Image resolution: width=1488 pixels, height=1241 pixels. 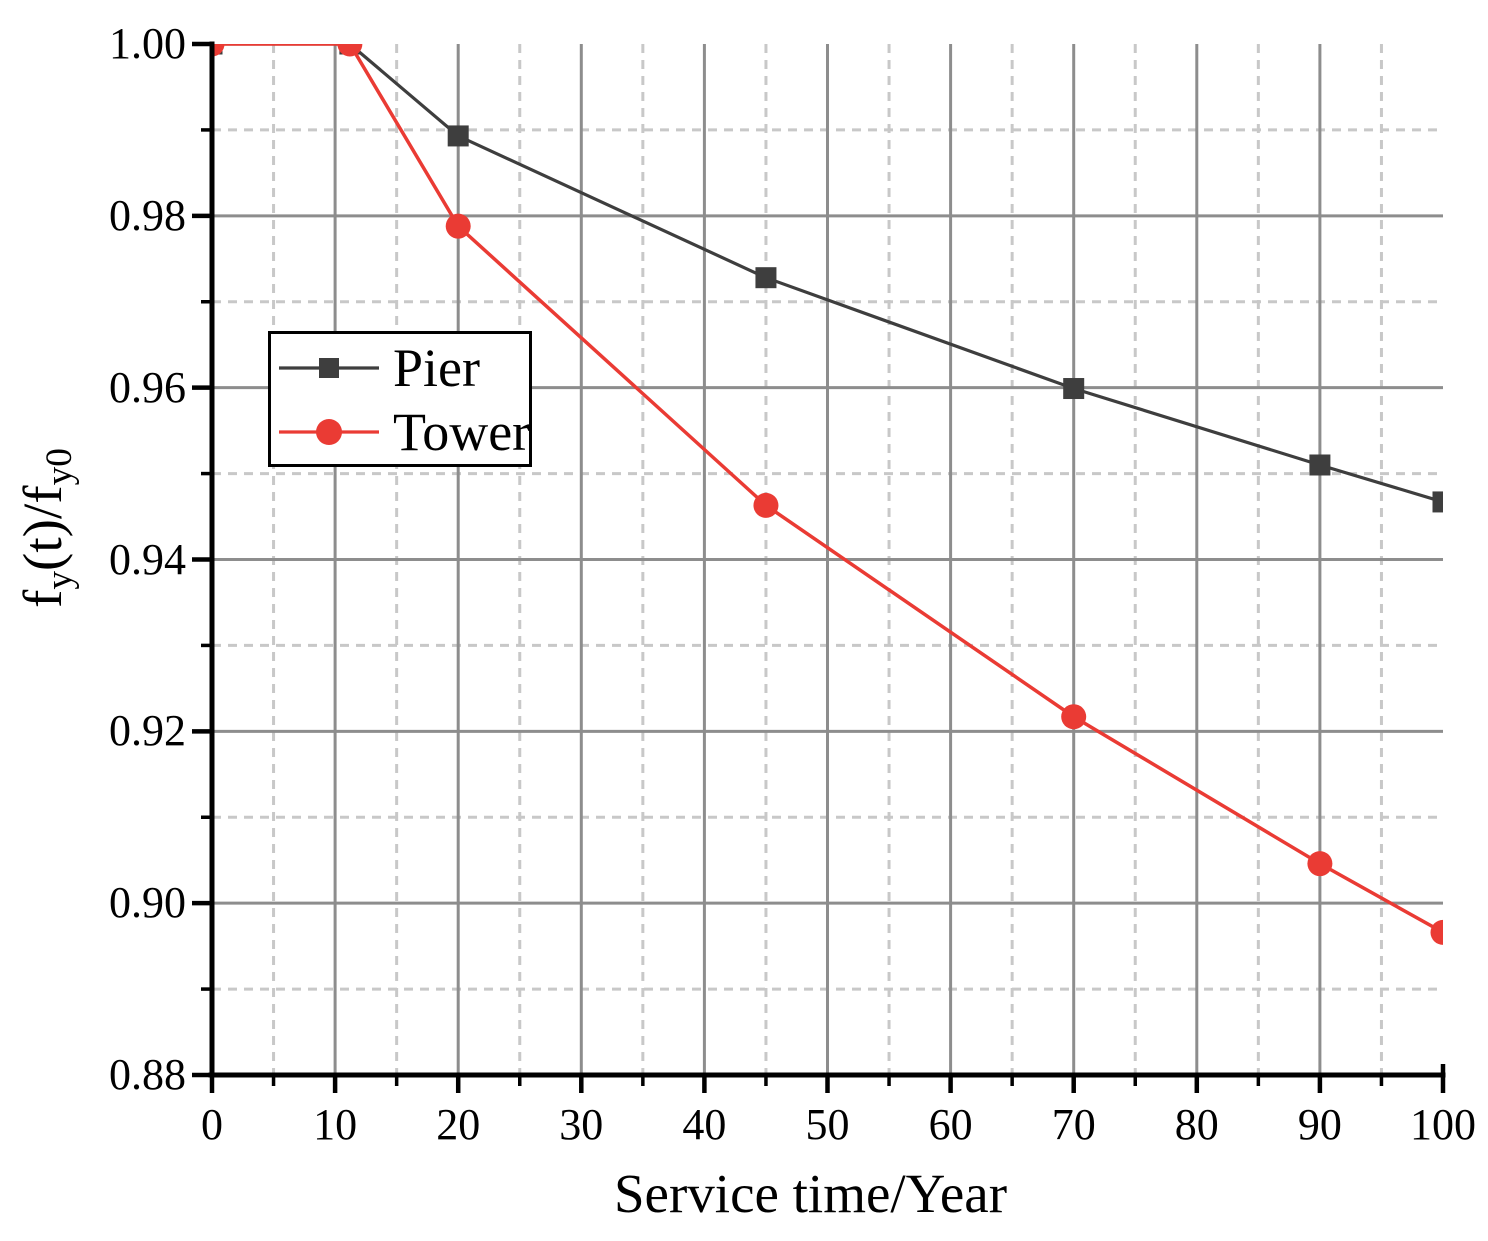 What do you see at coordinates (335, 1124) in the screenshot?
I see `x-tick-label: 10` at bounding box center [335, 1124].